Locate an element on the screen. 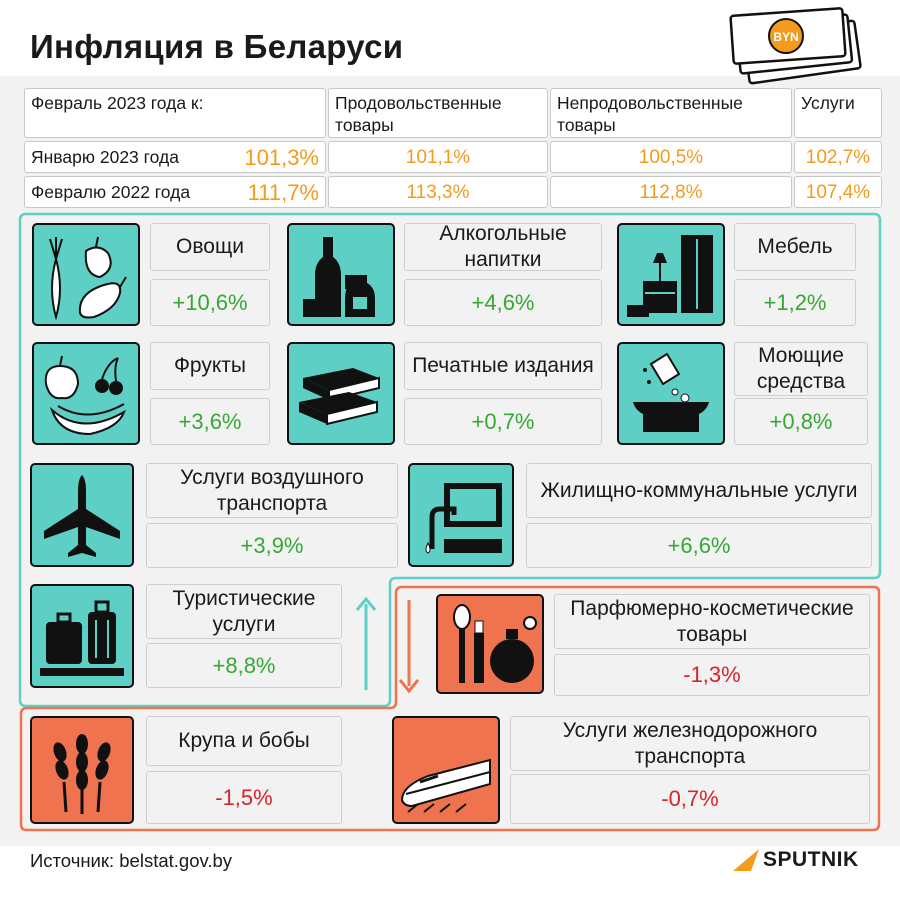 The height and width of the screenshot is (900, 900). category-label: Печатные издания is located at coordinates (503, 366).